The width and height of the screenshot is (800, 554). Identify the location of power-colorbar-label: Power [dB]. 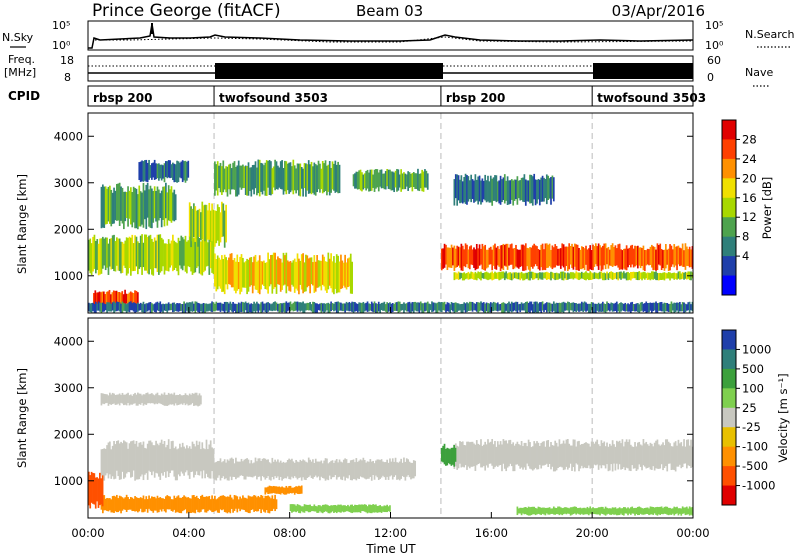
(767, 208).